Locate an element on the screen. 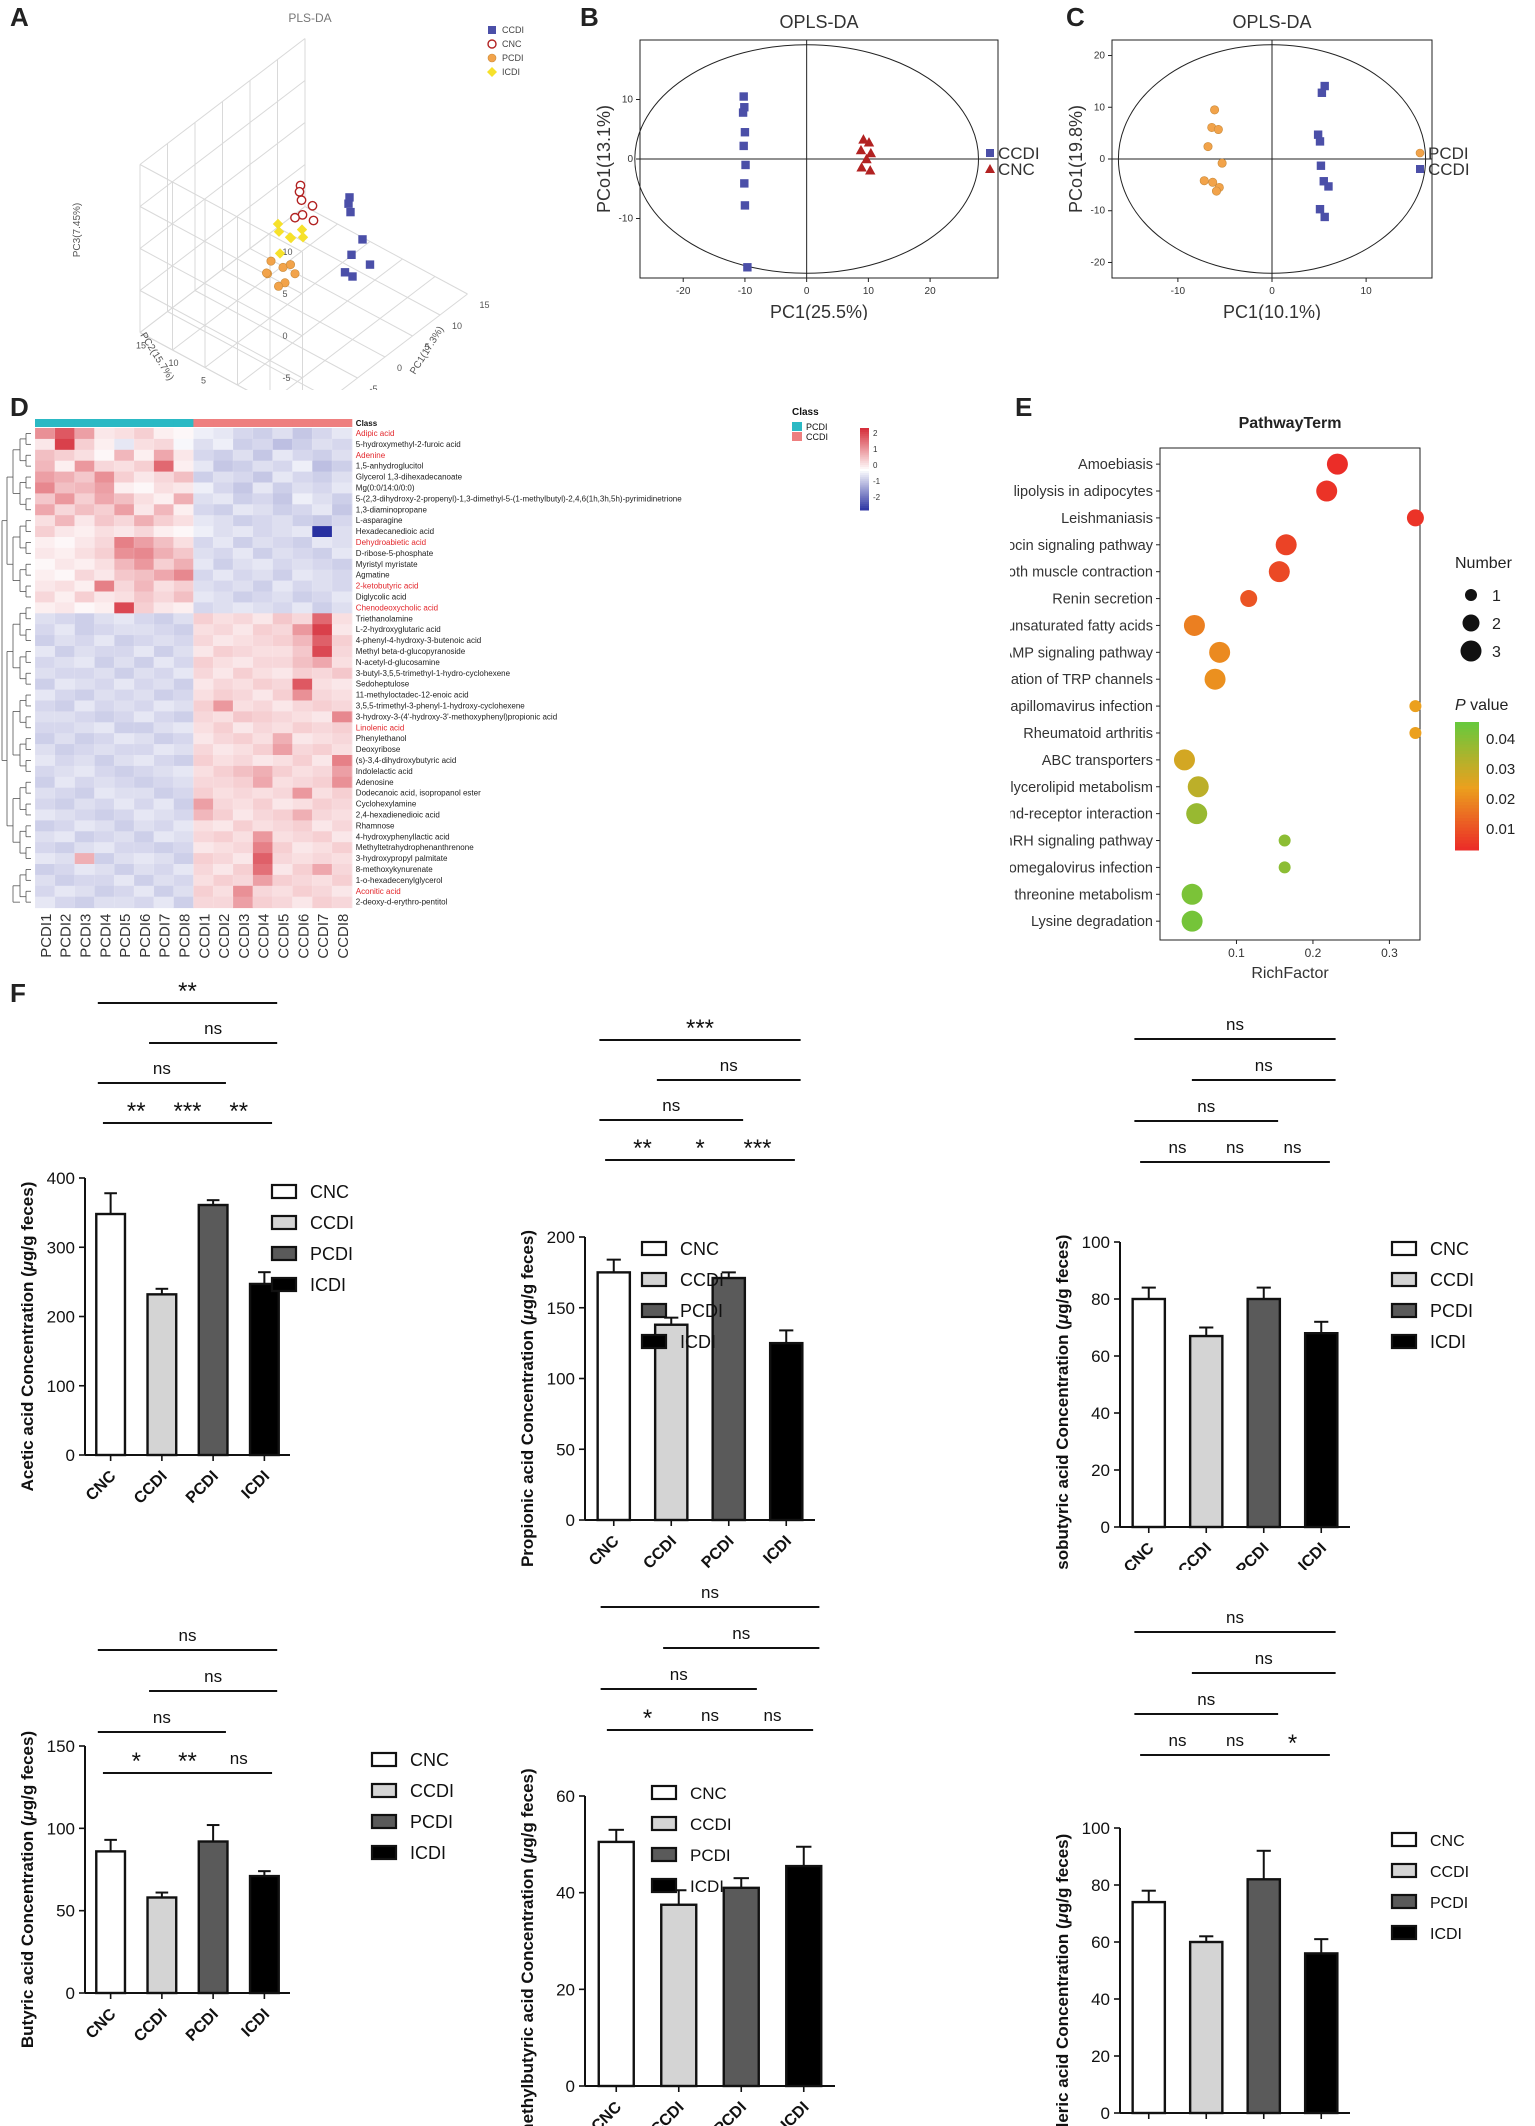  y-tick-label: 40 is located at coordinates (1100, 1413).